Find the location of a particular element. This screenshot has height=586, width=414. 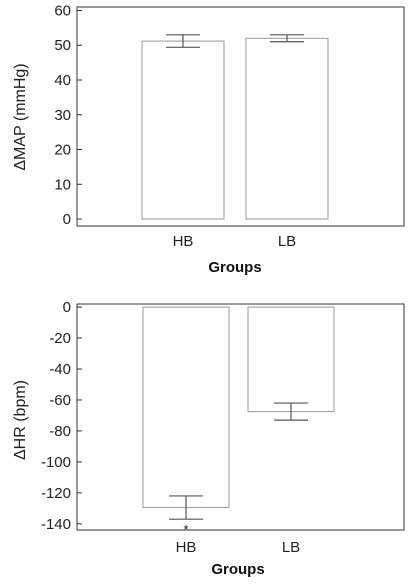

y-tick-label: 30 is located at coordinates (62, 115).